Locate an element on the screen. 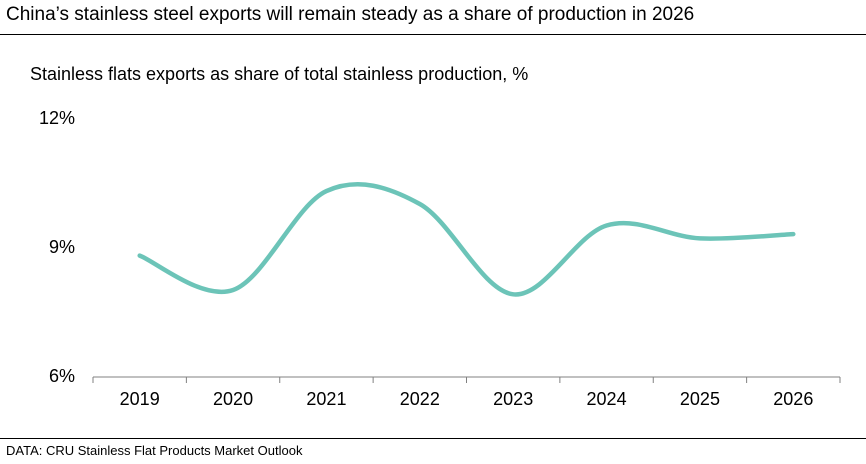  x-tick-label: 2022 is located at coordinates (420, 399).